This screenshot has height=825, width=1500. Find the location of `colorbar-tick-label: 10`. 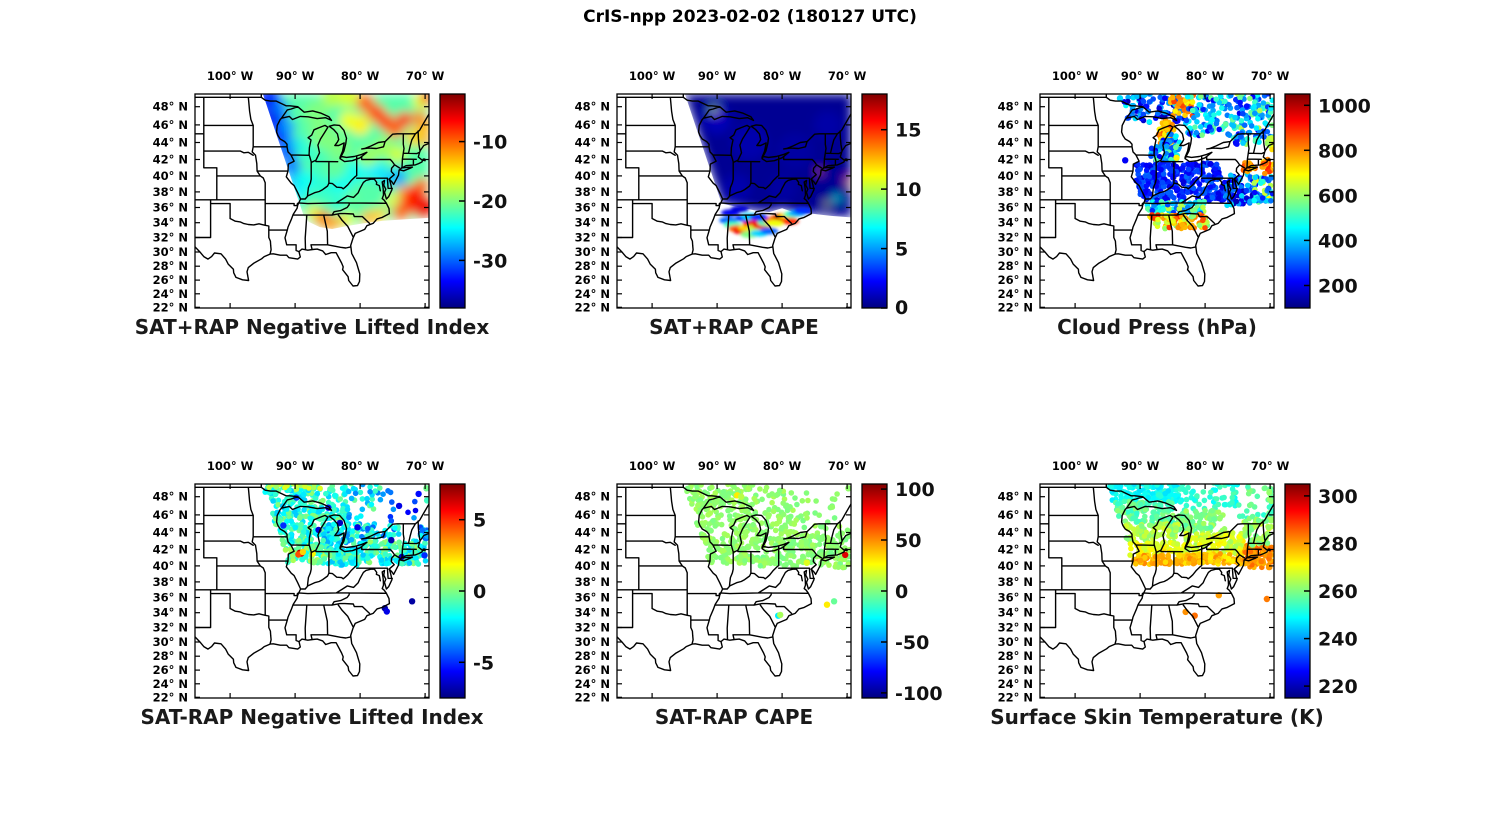

colorbar-tick-label: 10 is located at coordinates (908, 190).